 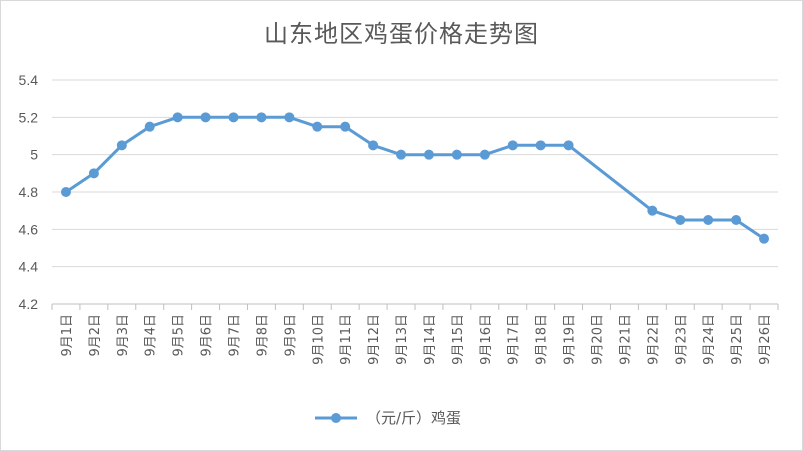 What do you see at coordinates (570, 339) in the screenshot?
I see `x-tick-label: 9月19日` at bounding box center [570, 339].